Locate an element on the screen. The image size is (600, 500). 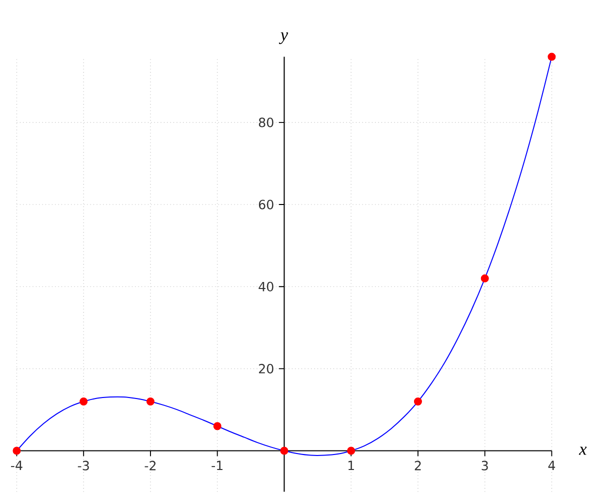
x-tick-label: -1 is located at coordinates (217, 465).